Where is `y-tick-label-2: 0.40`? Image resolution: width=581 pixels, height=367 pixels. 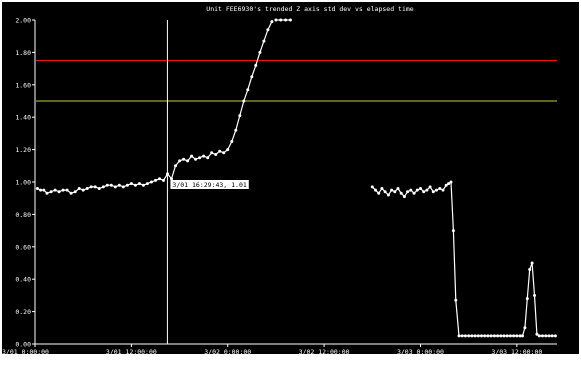
y-tick-label-2: 0.40 is located at coordinates (23, 280).